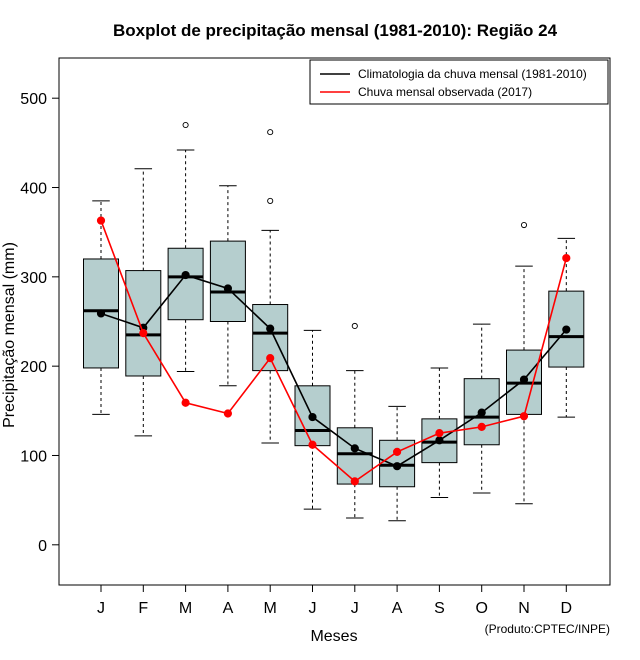 The width and height of the screenshot is (640, 660). What do you see at coordinates (547, 629) in the screenshot?
I see `credit-text: (Produto:CPTEC/INPE)` at bounding box center [547, 629].